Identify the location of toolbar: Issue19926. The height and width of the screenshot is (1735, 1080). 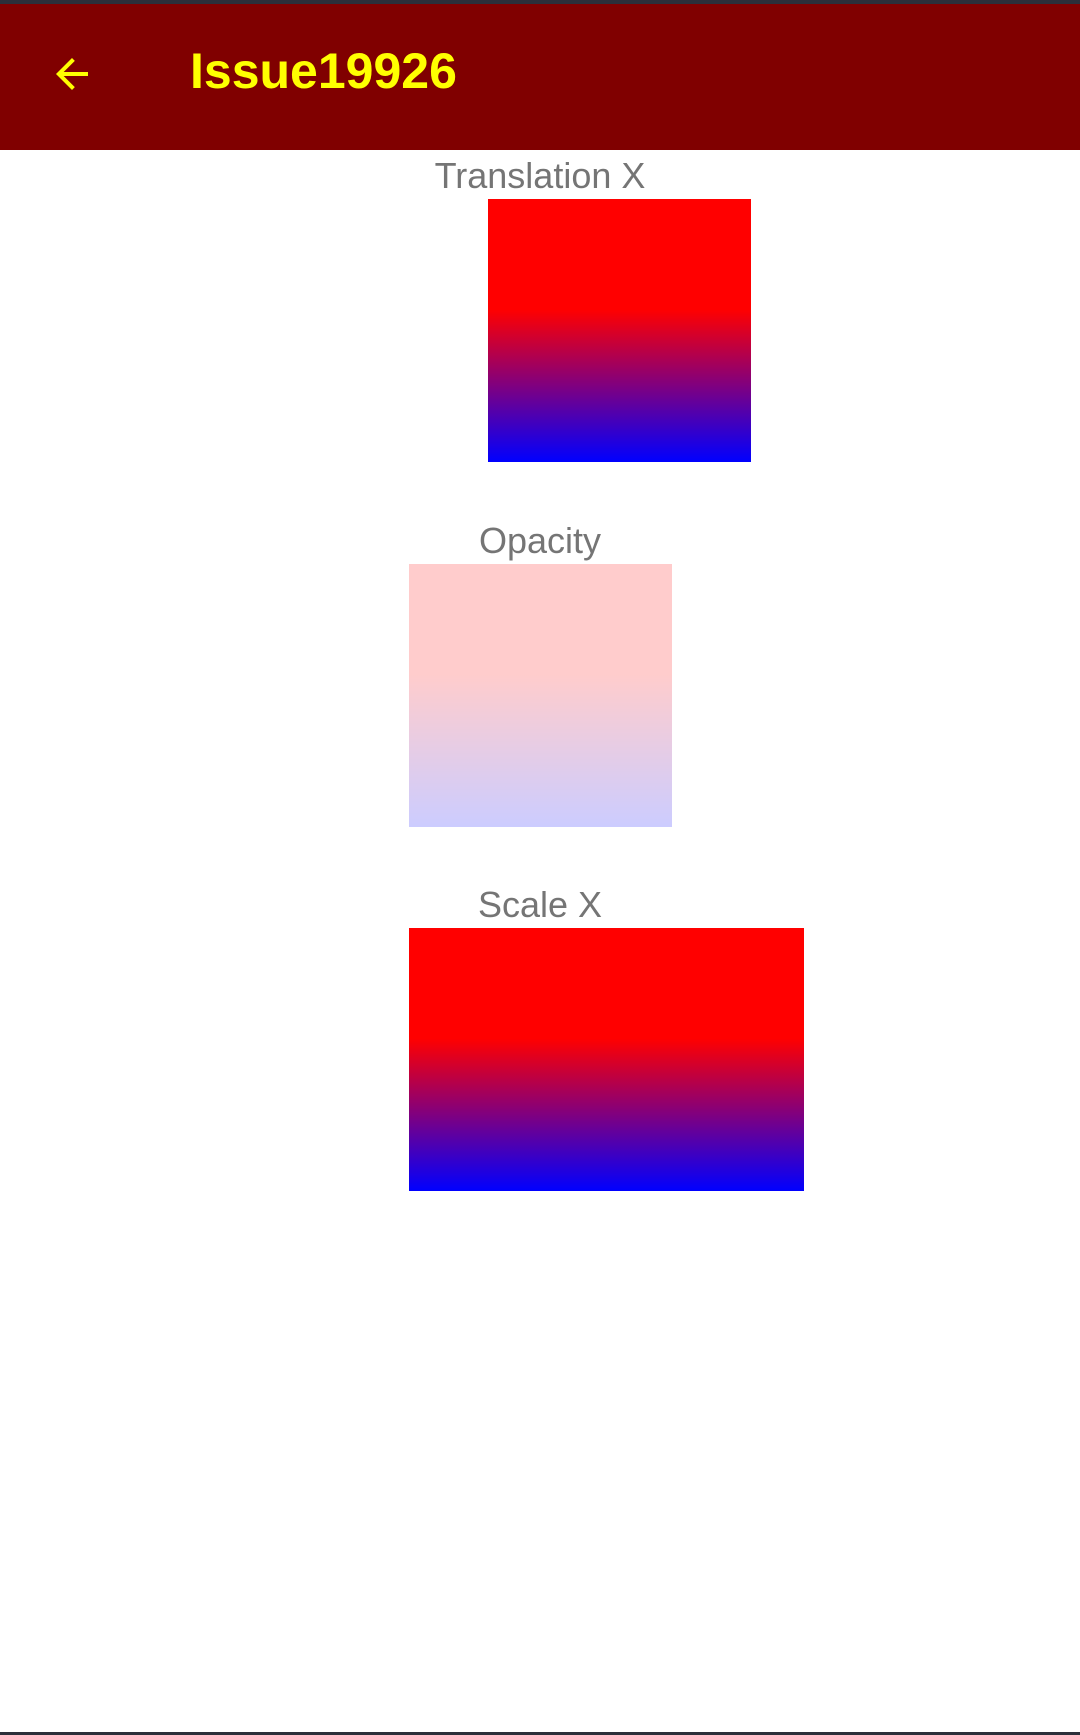
(540, 77).